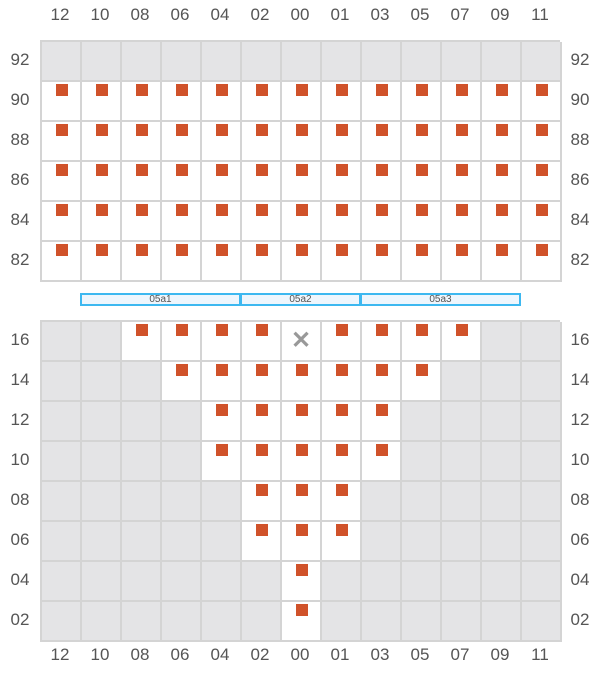 Image resolution: width=600 pixels, height=680 pixels. I want to click on zone-bar: 05a1, so click(160, 299).